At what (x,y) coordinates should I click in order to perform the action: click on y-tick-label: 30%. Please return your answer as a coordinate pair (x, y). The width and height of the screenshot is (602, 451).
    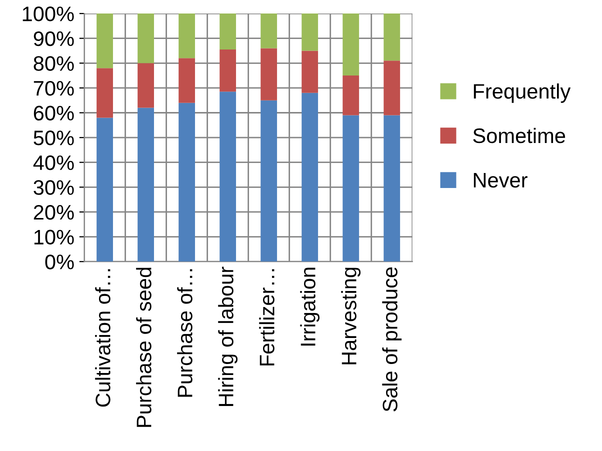
    Looking at the image, I should click on (54, 187).